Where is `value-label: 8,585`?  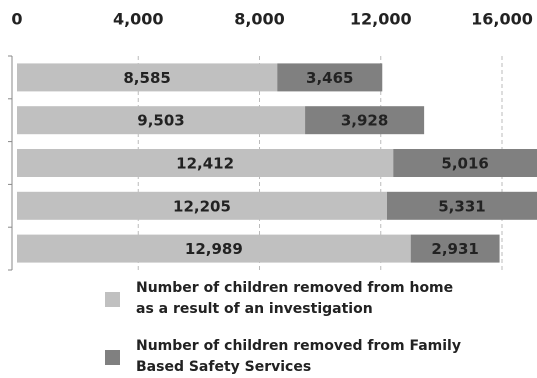
value-label: 8,585 is located at coordinates (146, 78).